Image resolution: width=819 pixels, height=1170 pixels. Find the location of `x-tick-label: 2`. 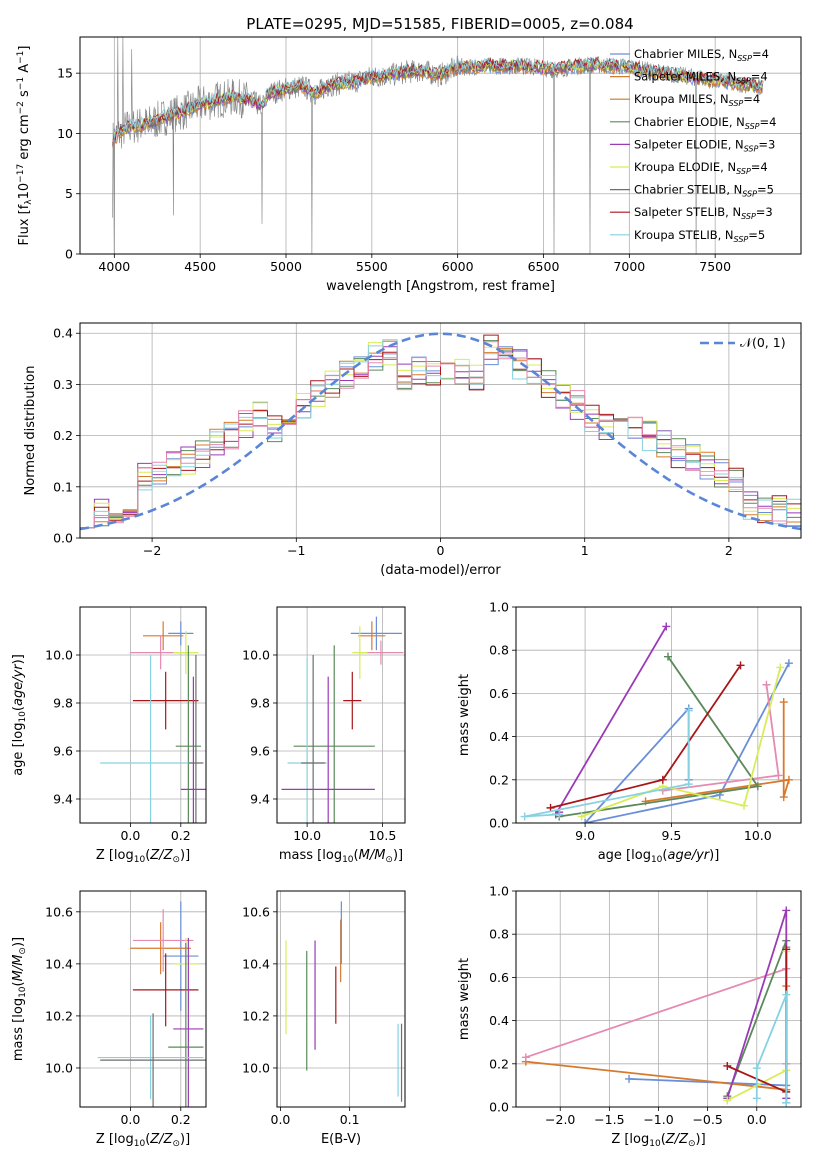

x-tick-label: 2 is located at coordinates (729, 550).